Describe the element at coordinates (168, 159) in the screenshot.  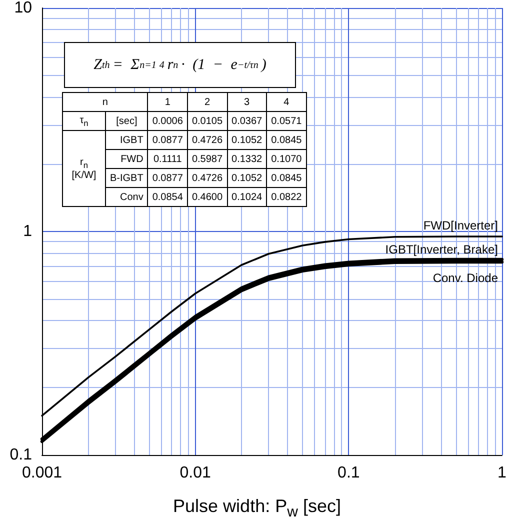
I see `annotation: 0.1111` at that location.